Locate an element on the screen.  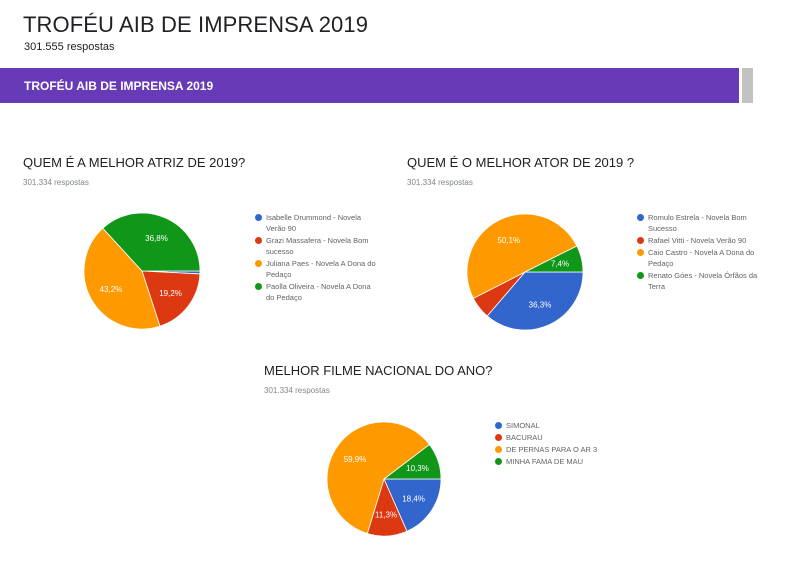
slice-label-2: 43,2% is located at coordinates (111, 289).